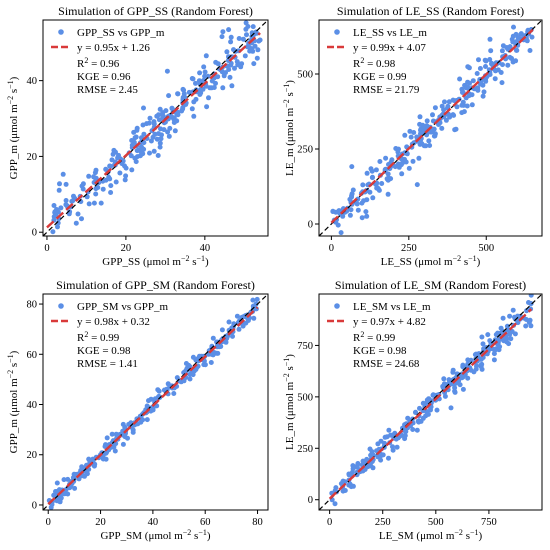 This screenshot has height=550, width=550. Describe the element at coordinates (290, 82) in the screenshot. I see `y-axis-label-end: )` at that location.